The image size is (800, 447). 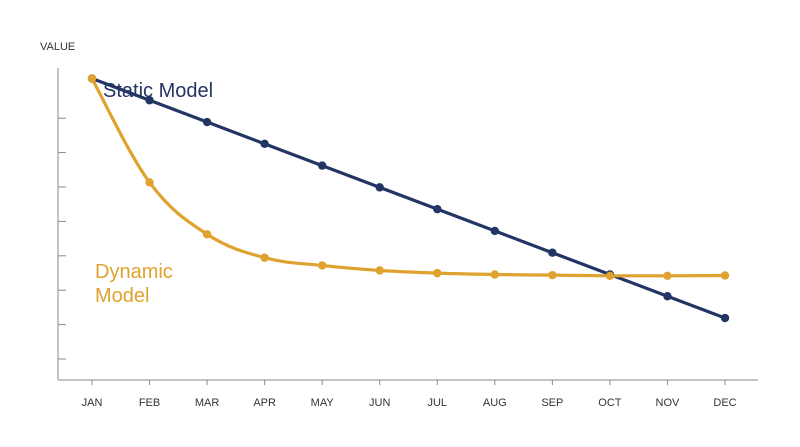 What do you see at coordinates (158, 91) in the screenshot?
I see `series-label-static-model: Static Model` at bounding box center [158, 91].